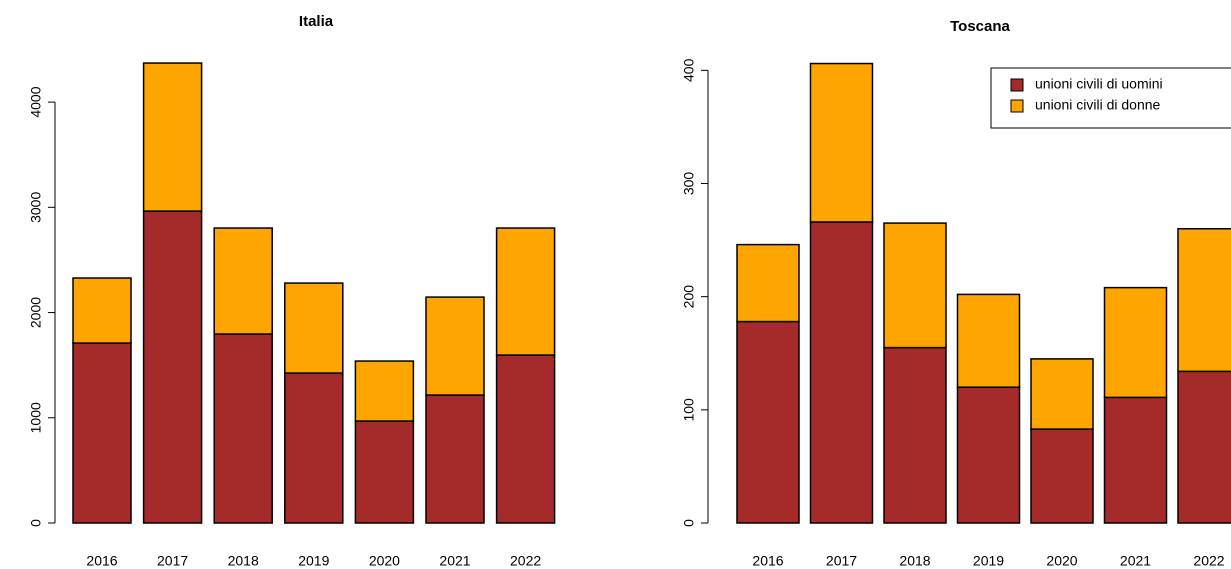 This screenshot has width=1231, height=569. I want to click on chart-title: Italia, so click(316, 21).